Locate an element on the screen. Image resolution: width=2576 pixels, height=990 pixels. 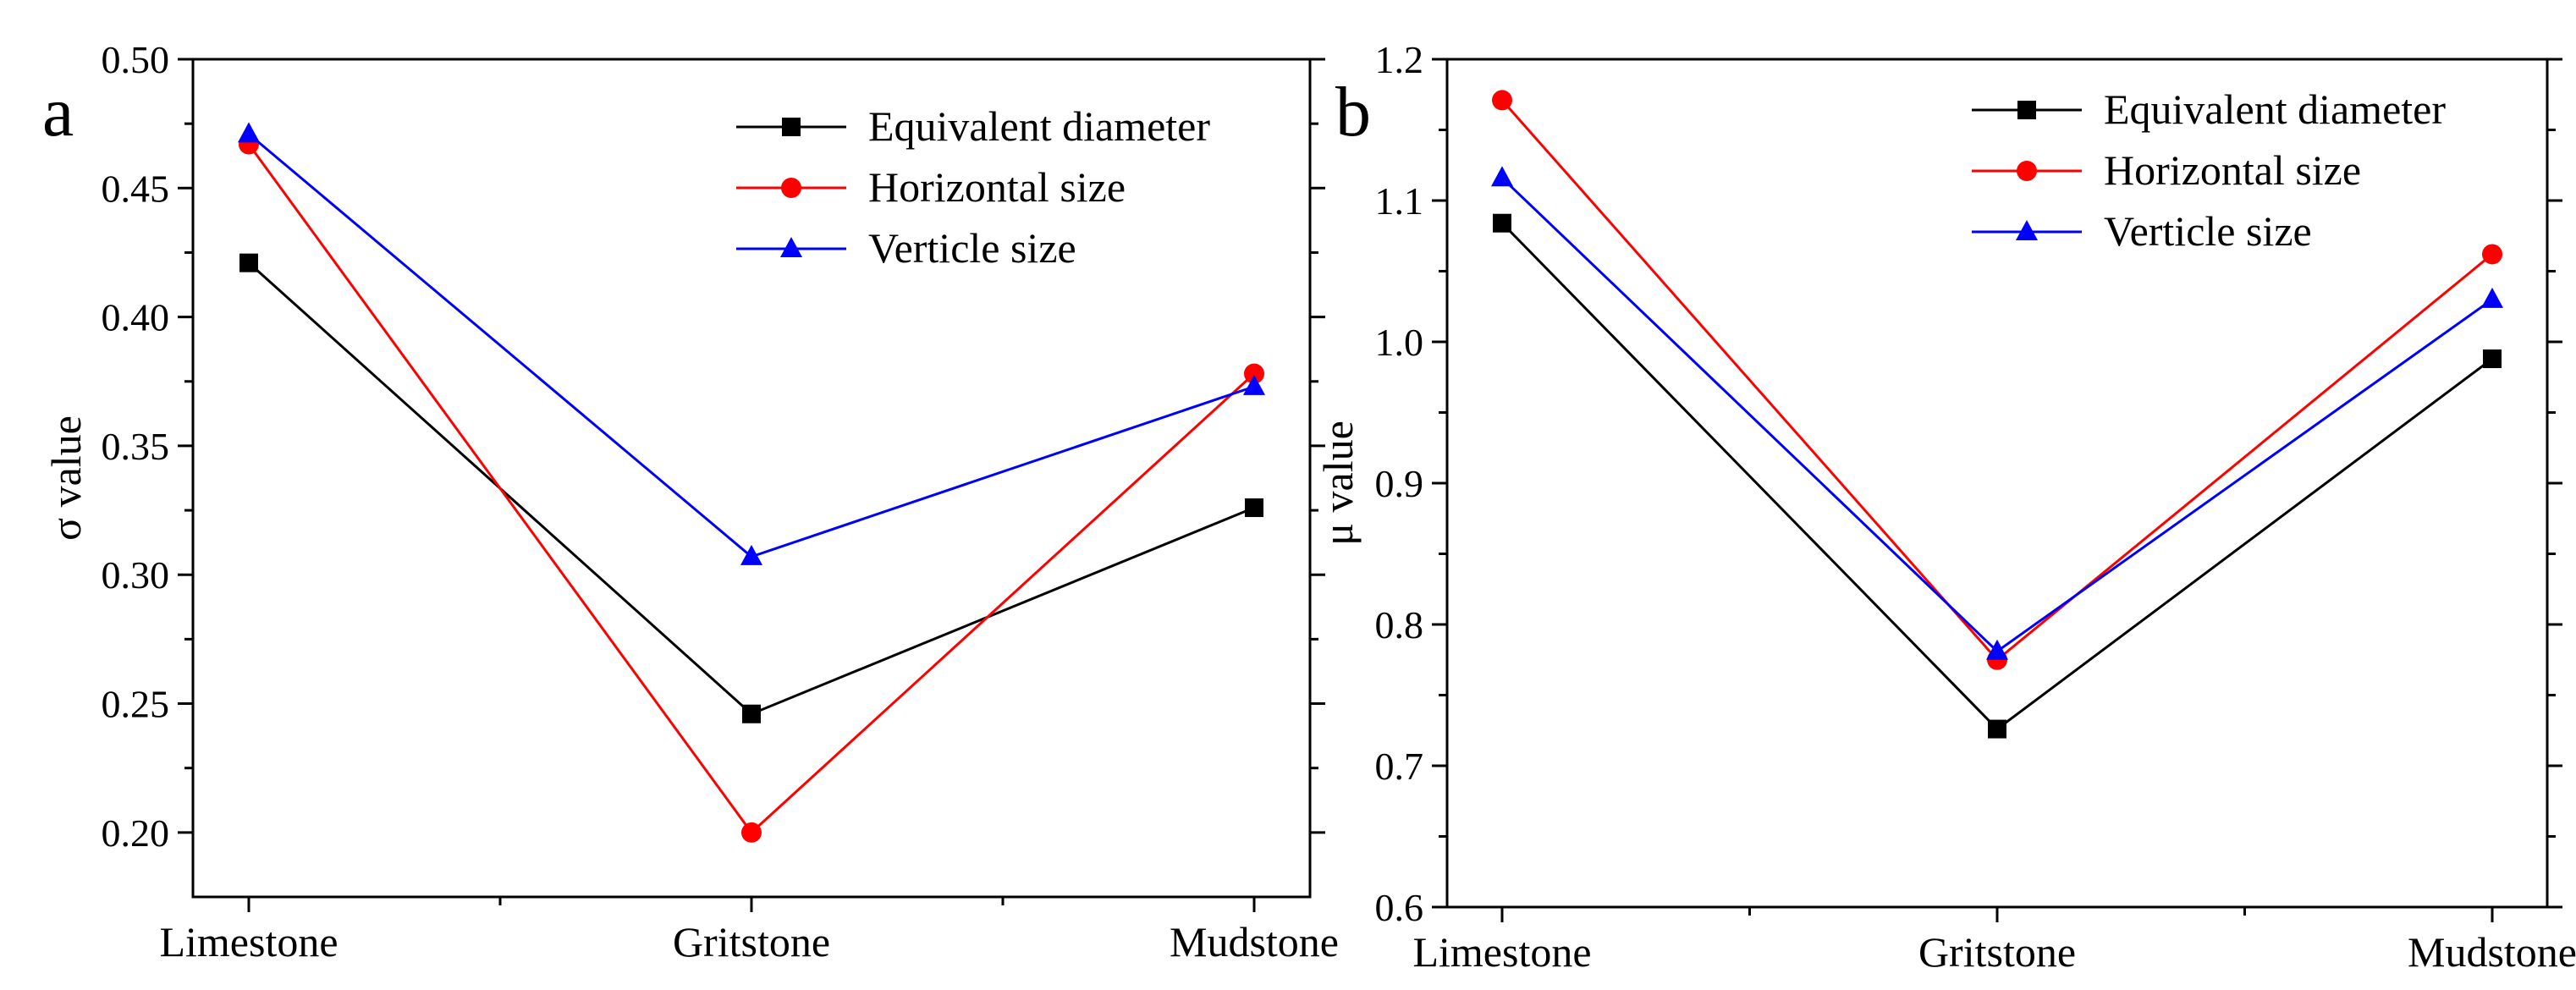
y-tick-label: 1.2 is located at coordinates (1399, 60).